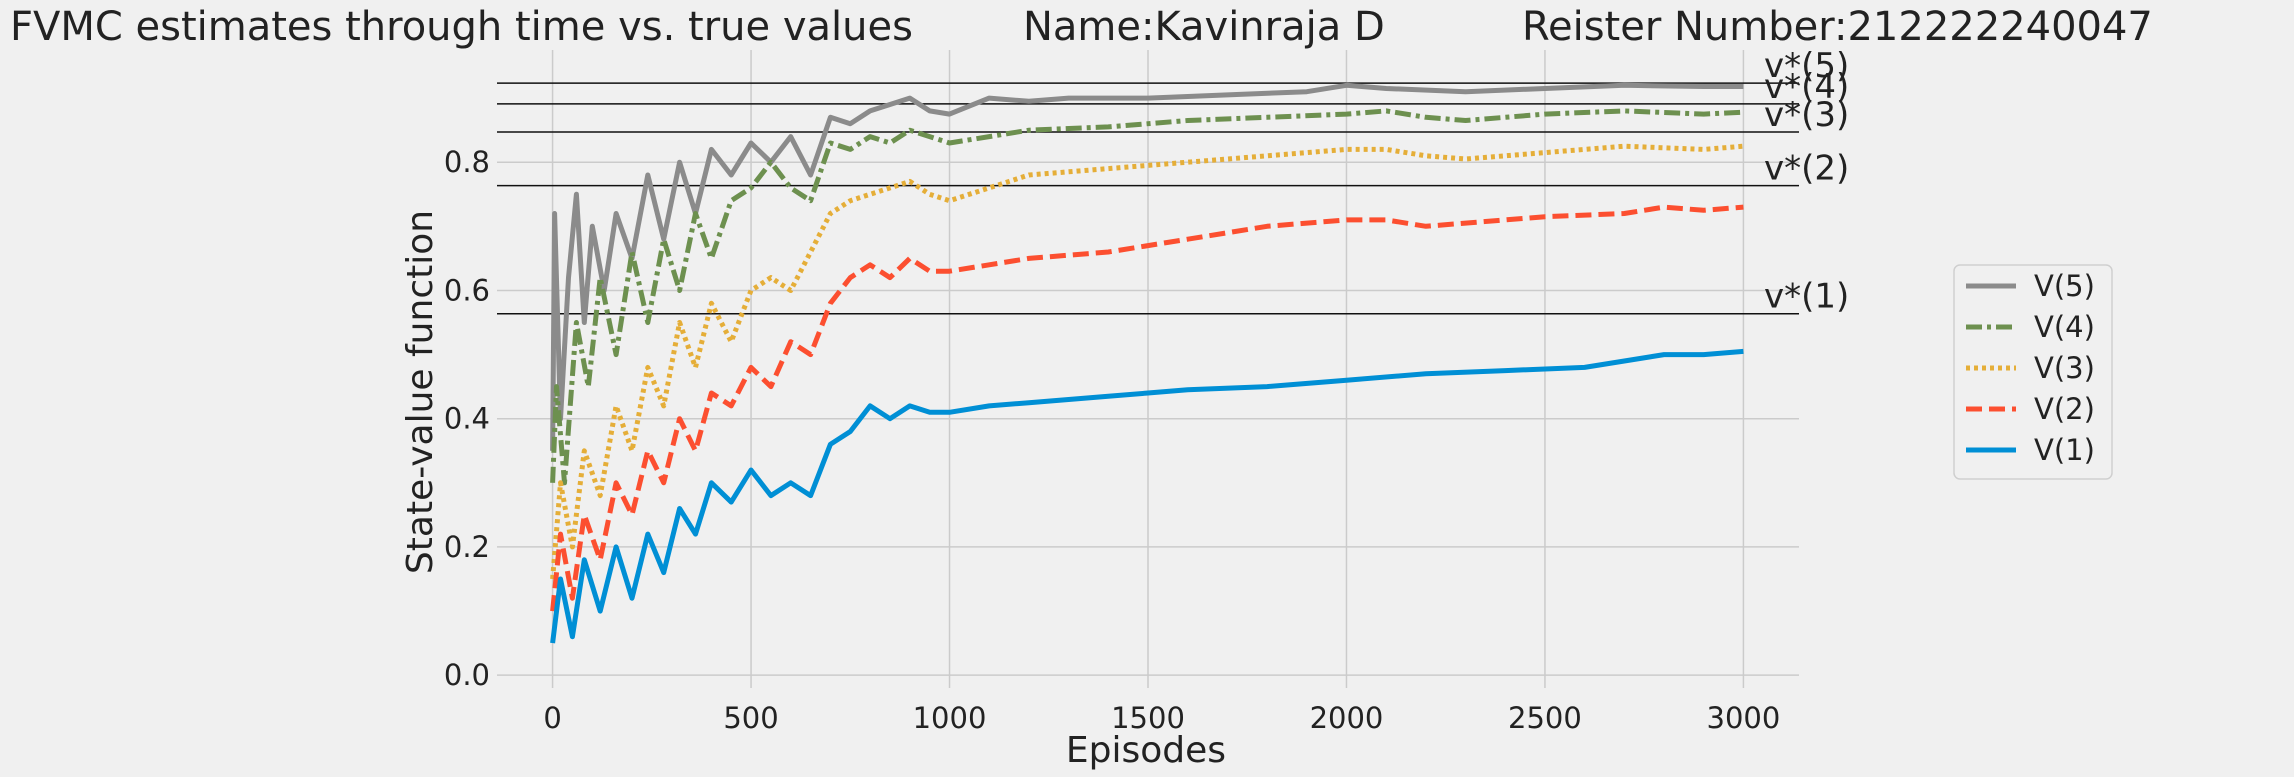 The width and height of the screenshot is (2294, 777). What do you see at coordinates (750, 718) in the screenshot?
I see `x-tick-label: 500` at bounding box center [750, 718].